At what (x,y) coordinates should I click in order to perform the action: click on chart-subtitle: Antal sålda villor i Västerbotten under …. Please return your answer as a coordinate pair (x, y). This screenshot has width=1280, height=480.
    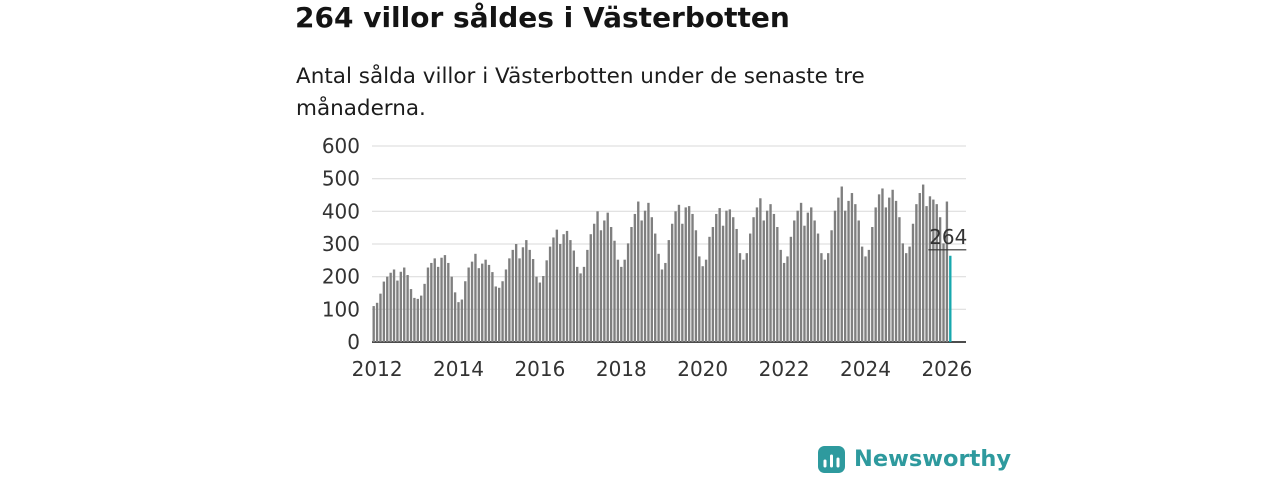
    Looking at the image, I should click on (580, 92).